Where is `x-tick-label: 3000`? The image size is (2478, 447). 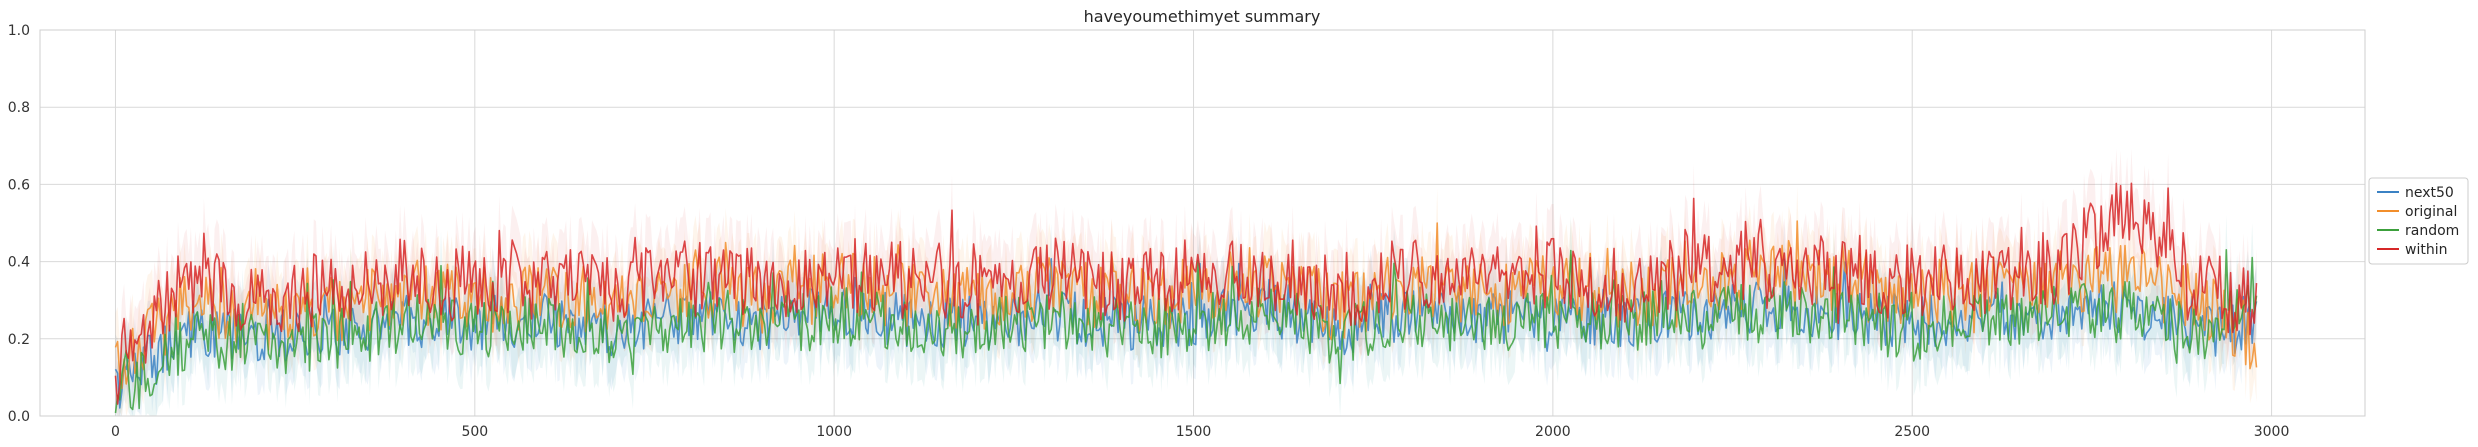
x-tick-label: 3000 is located at coordinates (2272, 432).